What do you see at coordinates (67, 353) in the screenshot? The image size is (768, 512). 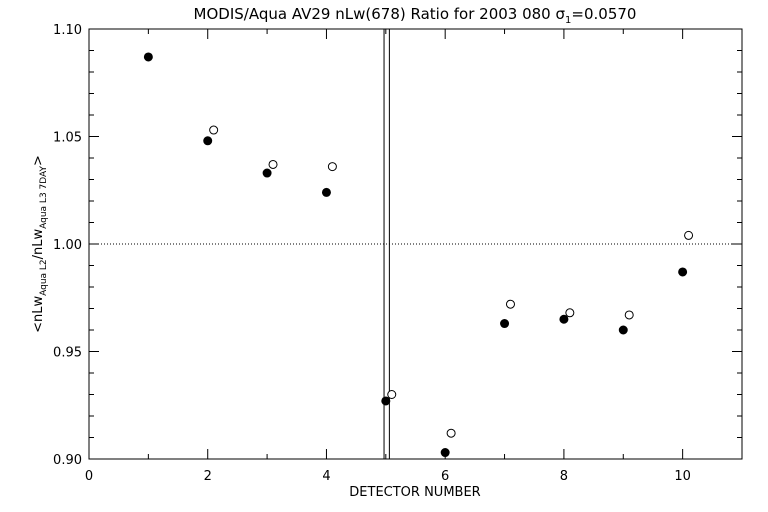 I see `y-tick-label: 0.95` at bounding box center [67, 353].